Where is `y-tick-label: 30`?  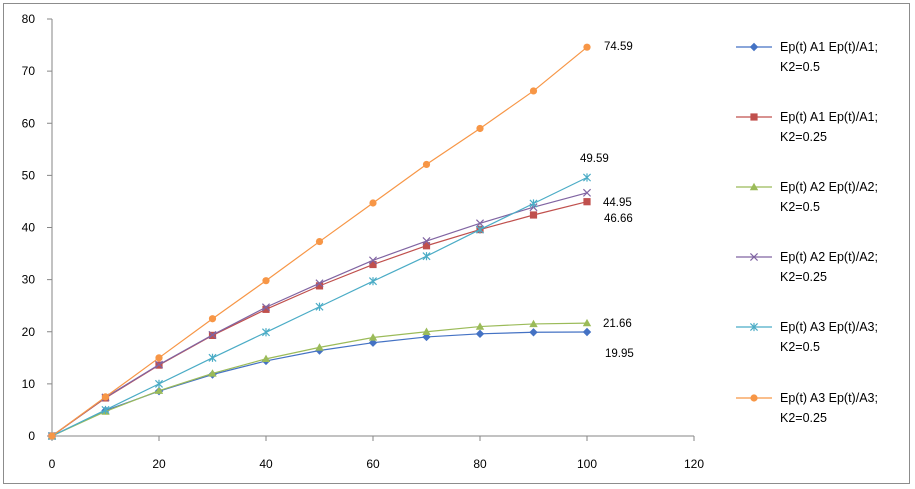 y-tick-label: 30 is located at coordinates (29, 280).